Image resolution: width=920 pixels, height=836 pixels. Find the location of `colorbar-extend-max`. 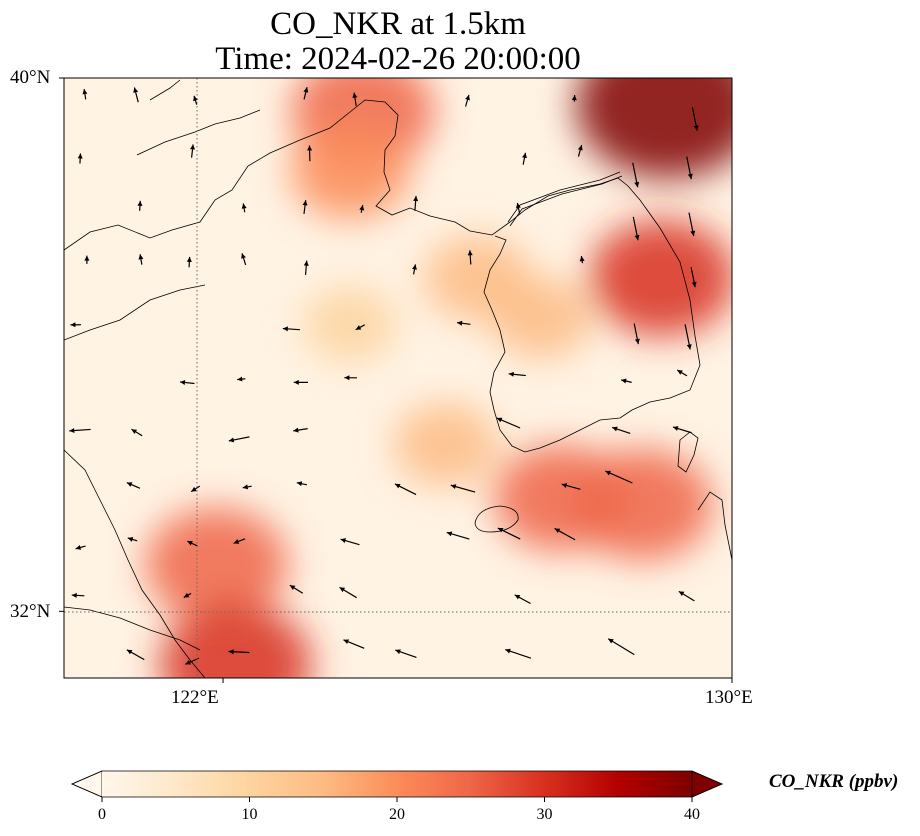

colorbar-extend-max is located at coordinates (707, 784).